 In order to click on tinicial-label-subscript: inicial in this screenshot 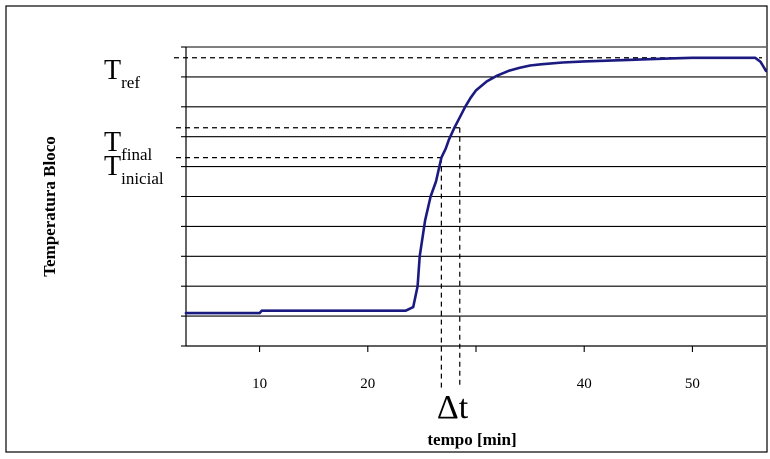, I will do `click(142, 178)`.